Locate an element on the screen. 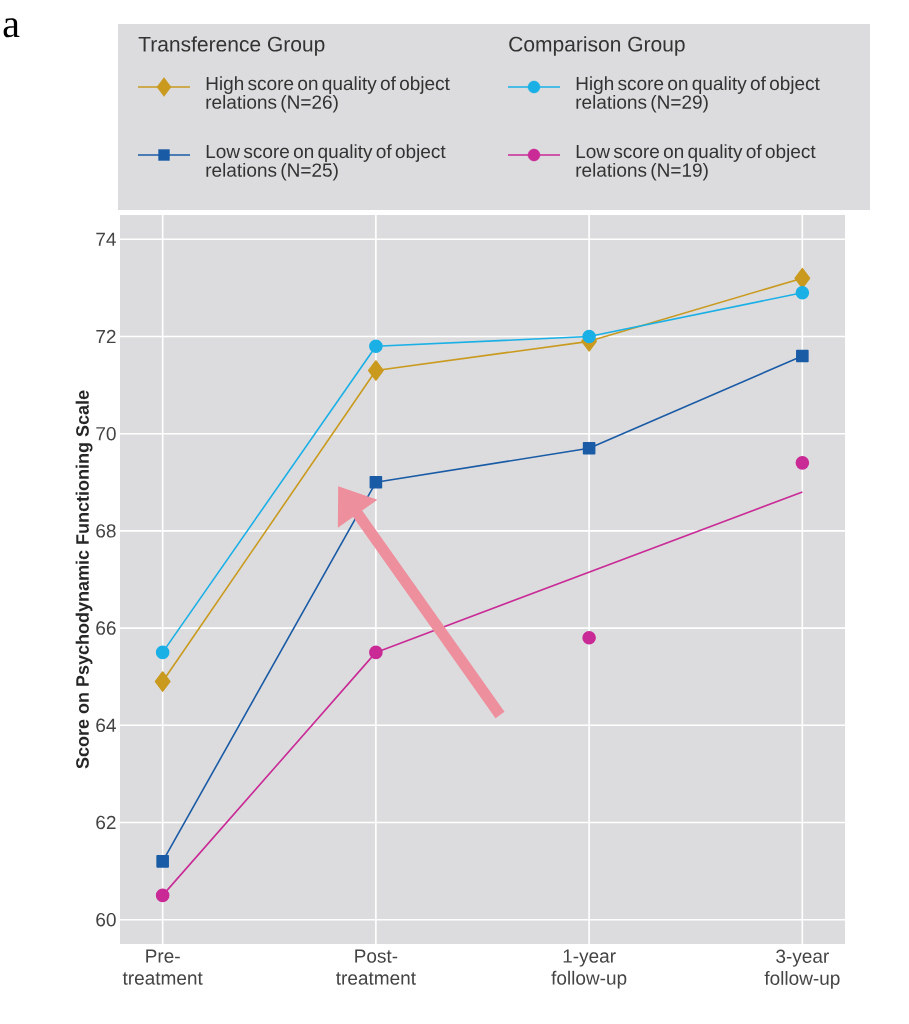 The width and height of the screenshot is (909, 1024). text: a is located at coordinates (11, 28).